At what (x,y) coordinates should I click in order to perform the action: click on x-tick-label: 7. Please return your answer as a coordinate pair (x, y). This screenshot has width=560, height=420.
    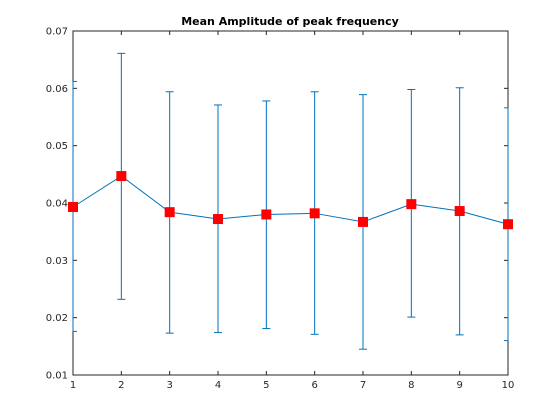
    Looking at the image, I should click on (363, 385).